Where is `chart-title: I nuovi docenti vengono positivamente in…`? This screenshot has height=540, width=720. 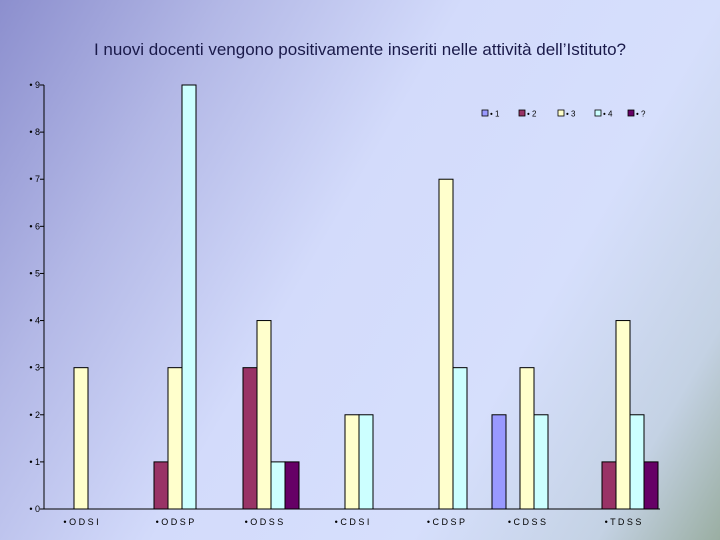 chart-title: I nuovi docenti vengono positivamente in… is located at coordinates (360, 49).